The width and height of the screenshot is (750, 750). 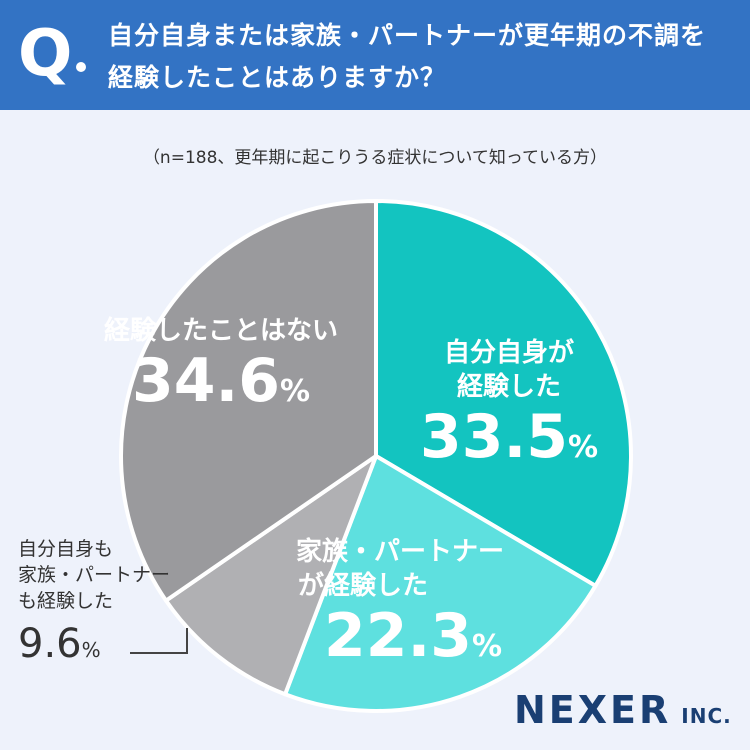 I want to click on slice-label-none: 経験したことはない 34.6%, so click(x=221, y=369).